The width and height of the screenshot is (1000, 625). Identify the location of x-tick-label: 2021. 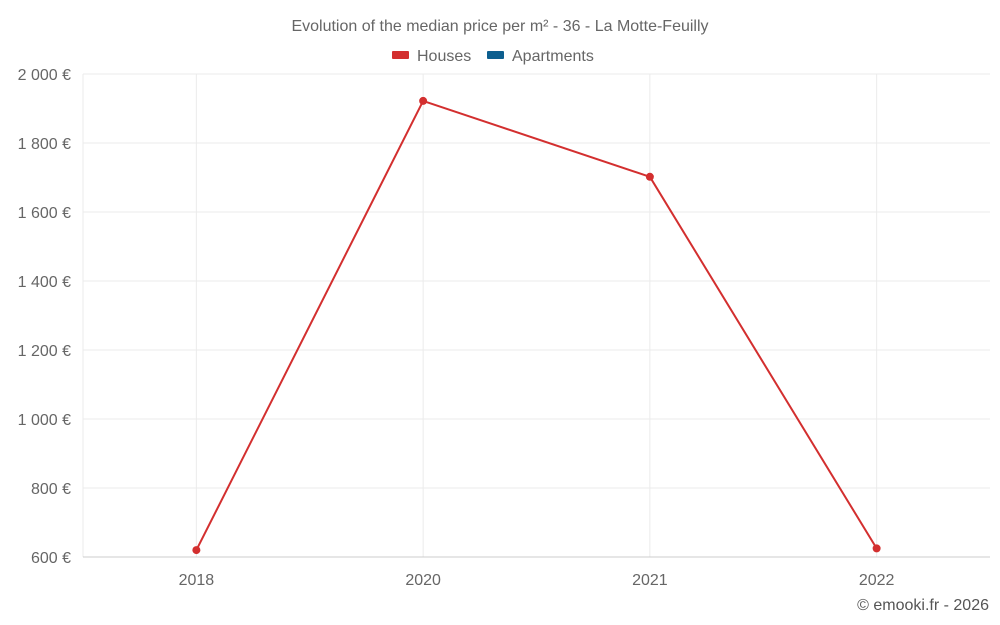
(650, 580).